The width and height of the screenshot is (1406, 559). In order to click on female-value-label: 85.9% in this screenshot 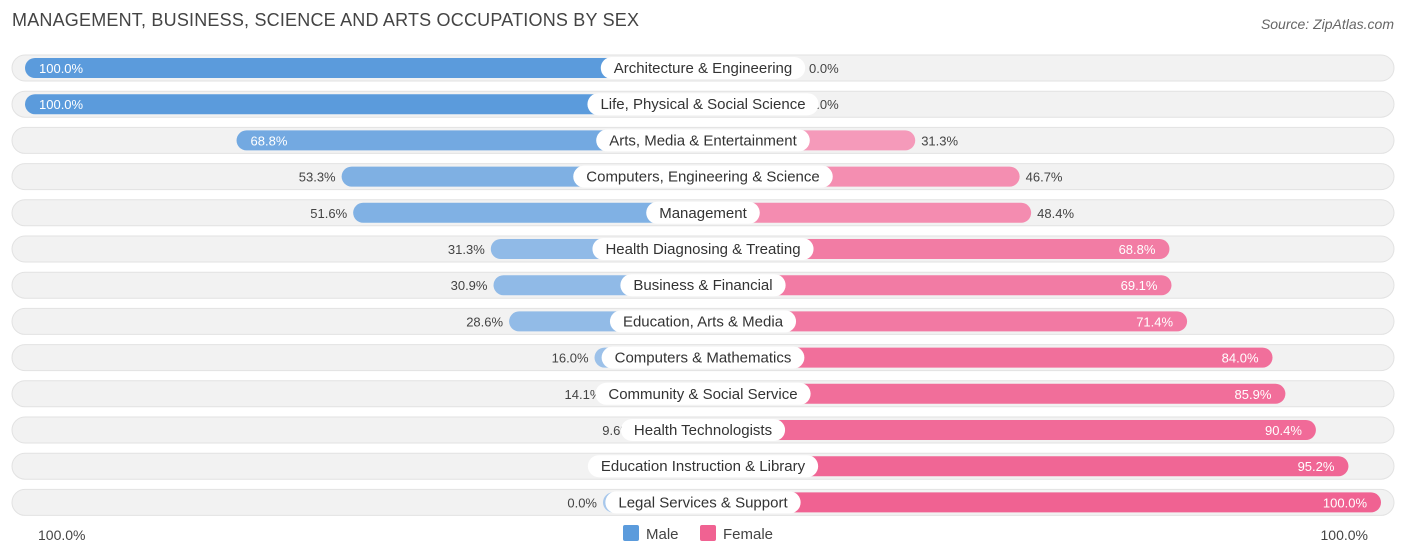, I will do `click(1253, 394)`.